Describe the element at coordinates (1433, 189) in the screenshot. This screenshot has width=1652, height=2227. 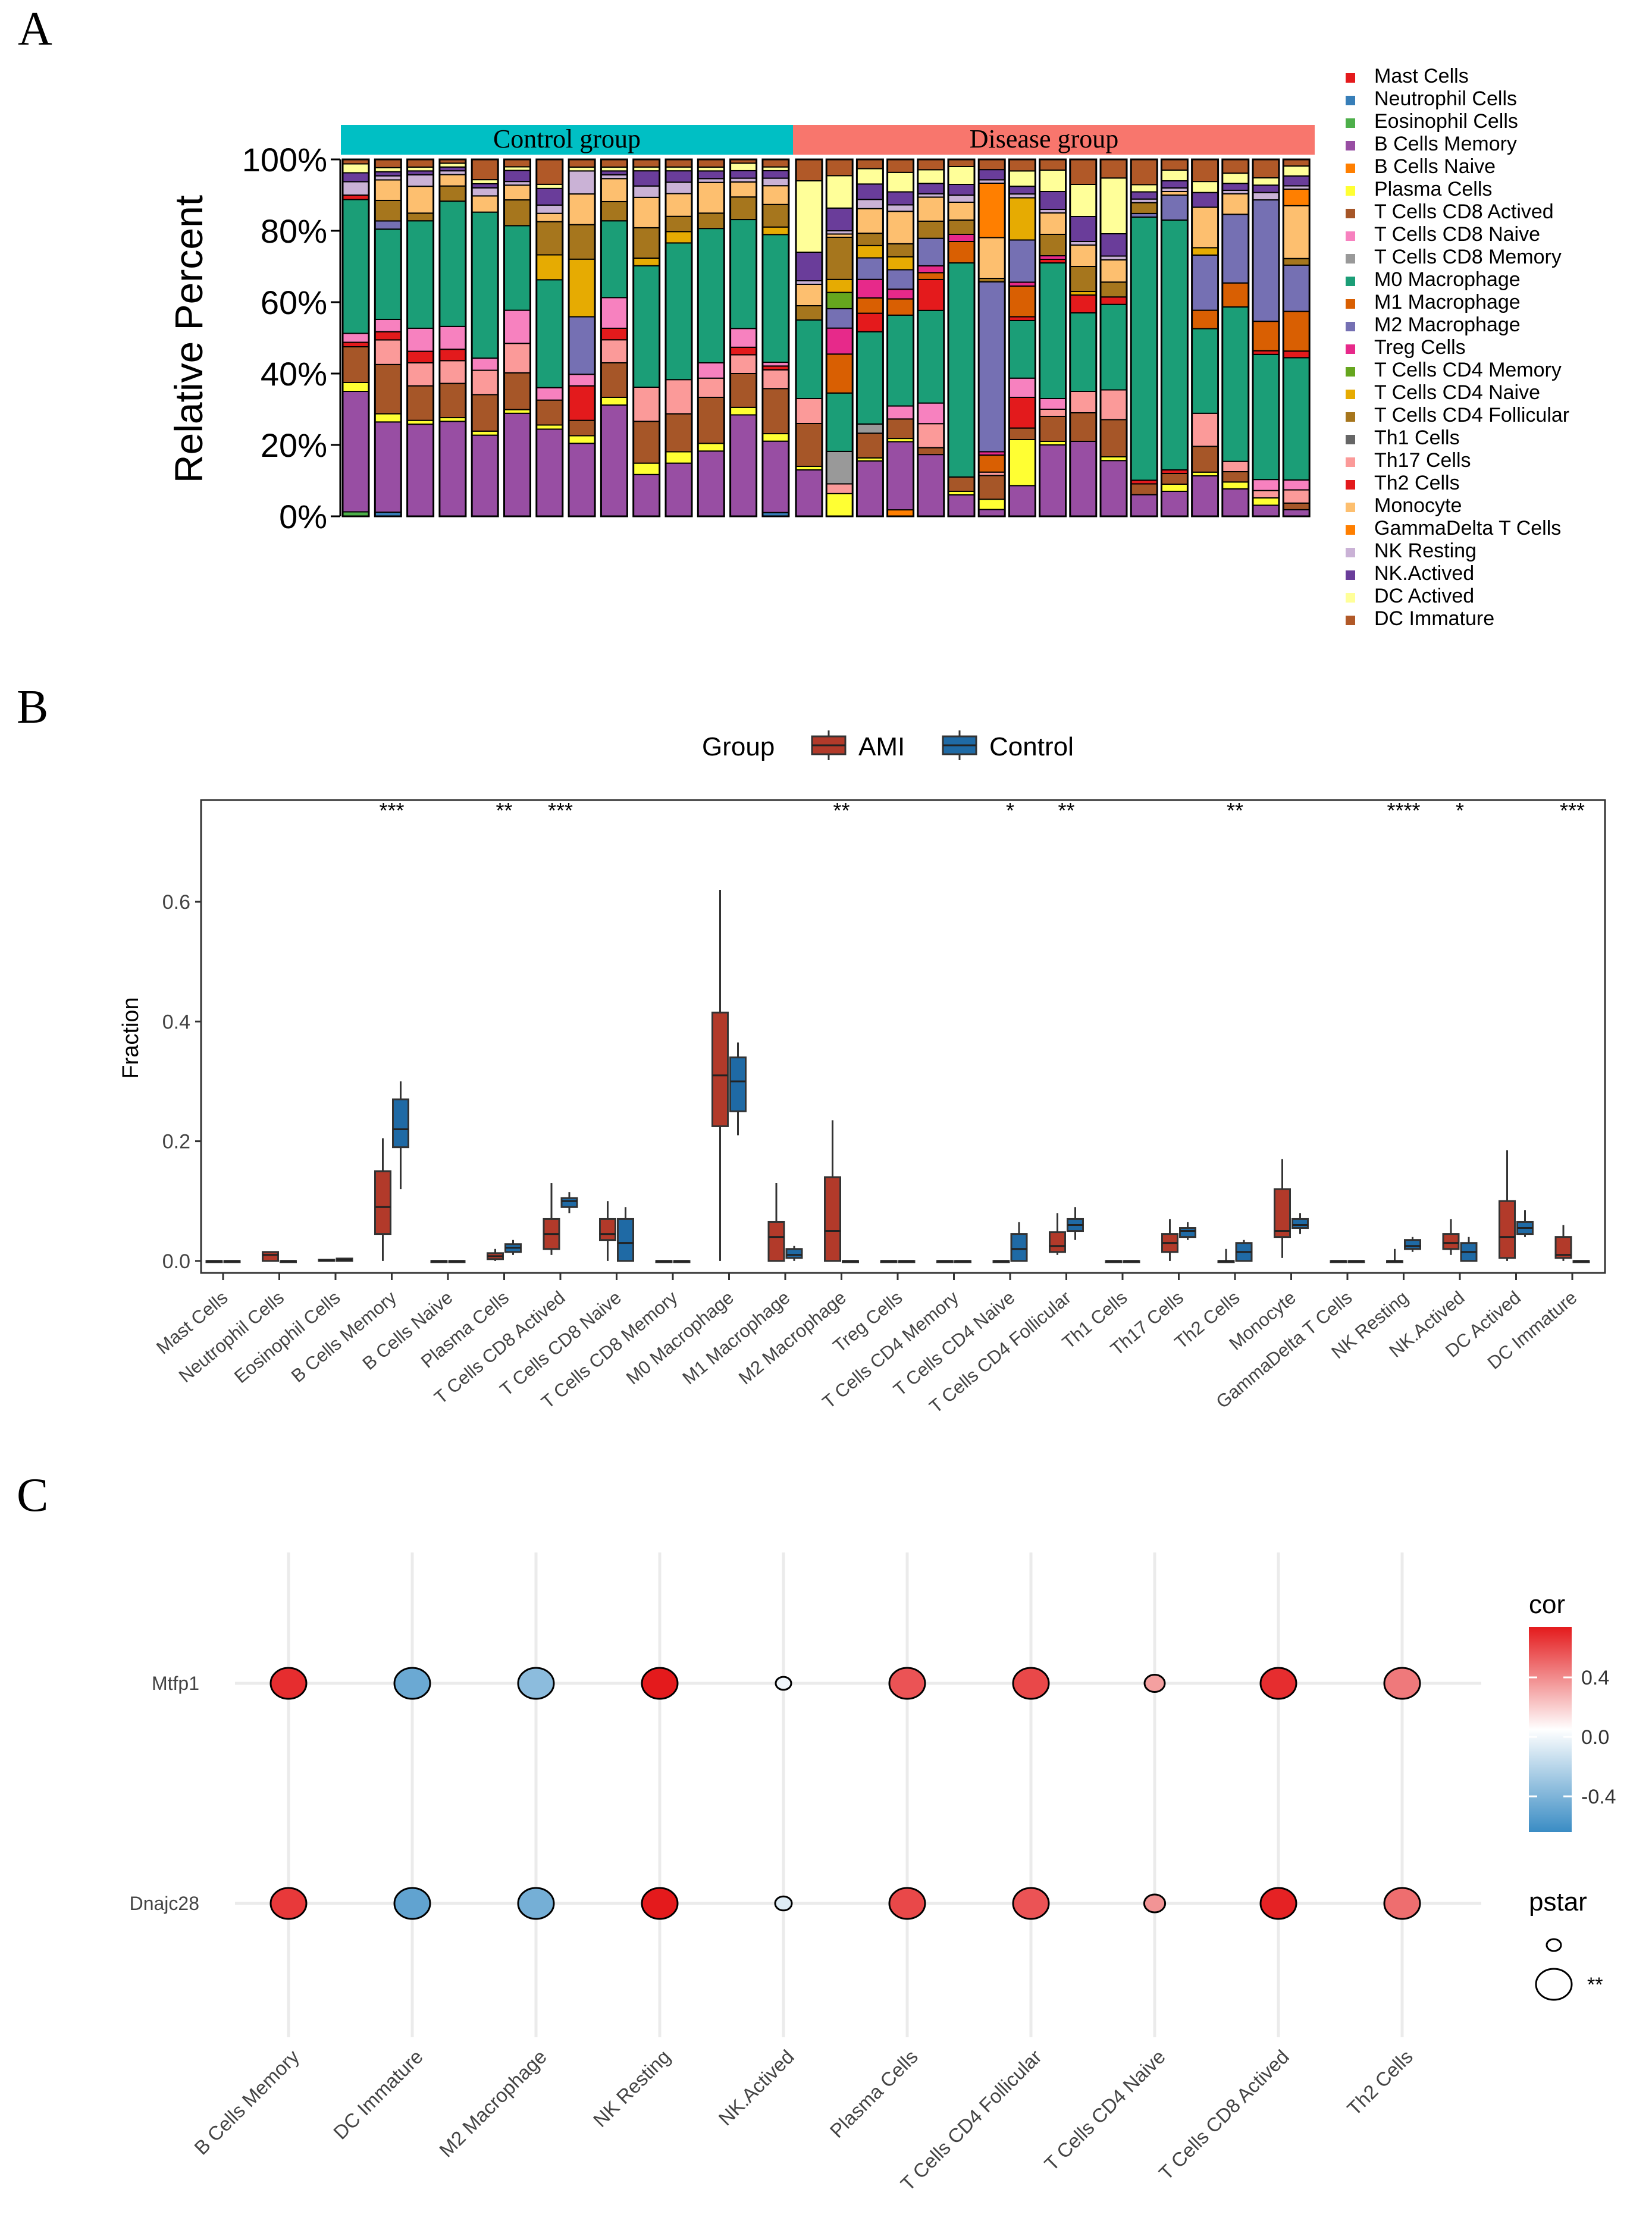
I see `a-legend-item-plasma-cells: Plasma Cells` at that location.